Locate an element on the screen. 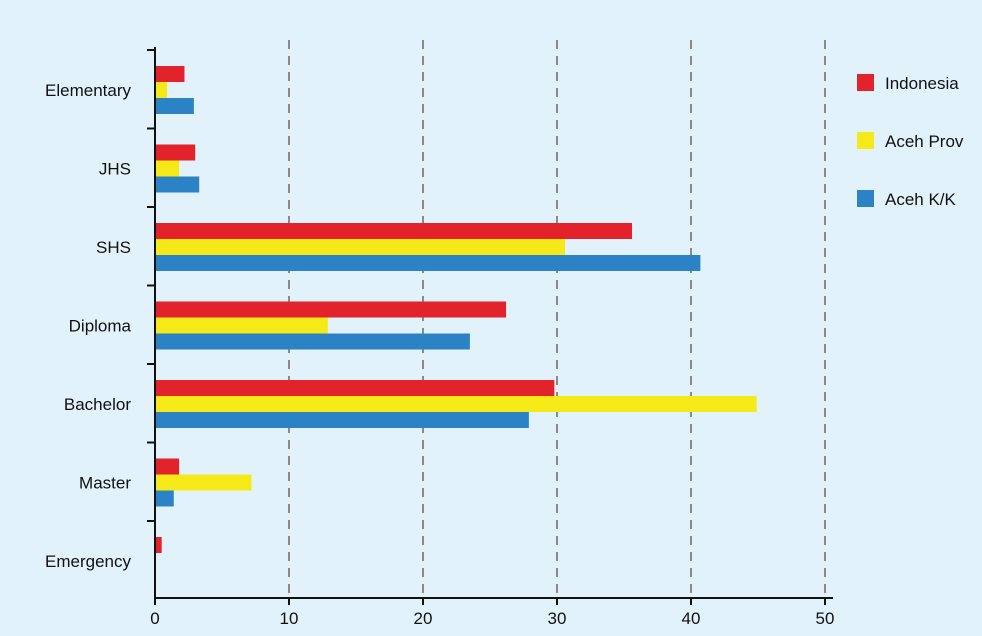 This screenshot has height=636, width=982. x-tick-label: 40 is located at coordinates (691, 618).